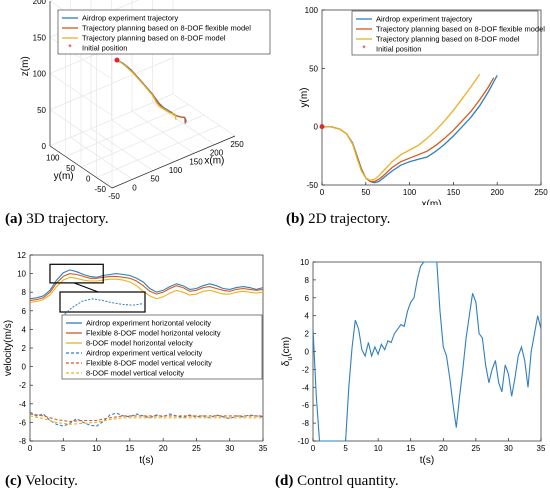 Image resolution: width=550 pixels, height=496 pixels. What do you see at coordinates (349, 219) in the screenshot?
I see `caption-text: 2D trajectory.` at bounding box center [349, 219].